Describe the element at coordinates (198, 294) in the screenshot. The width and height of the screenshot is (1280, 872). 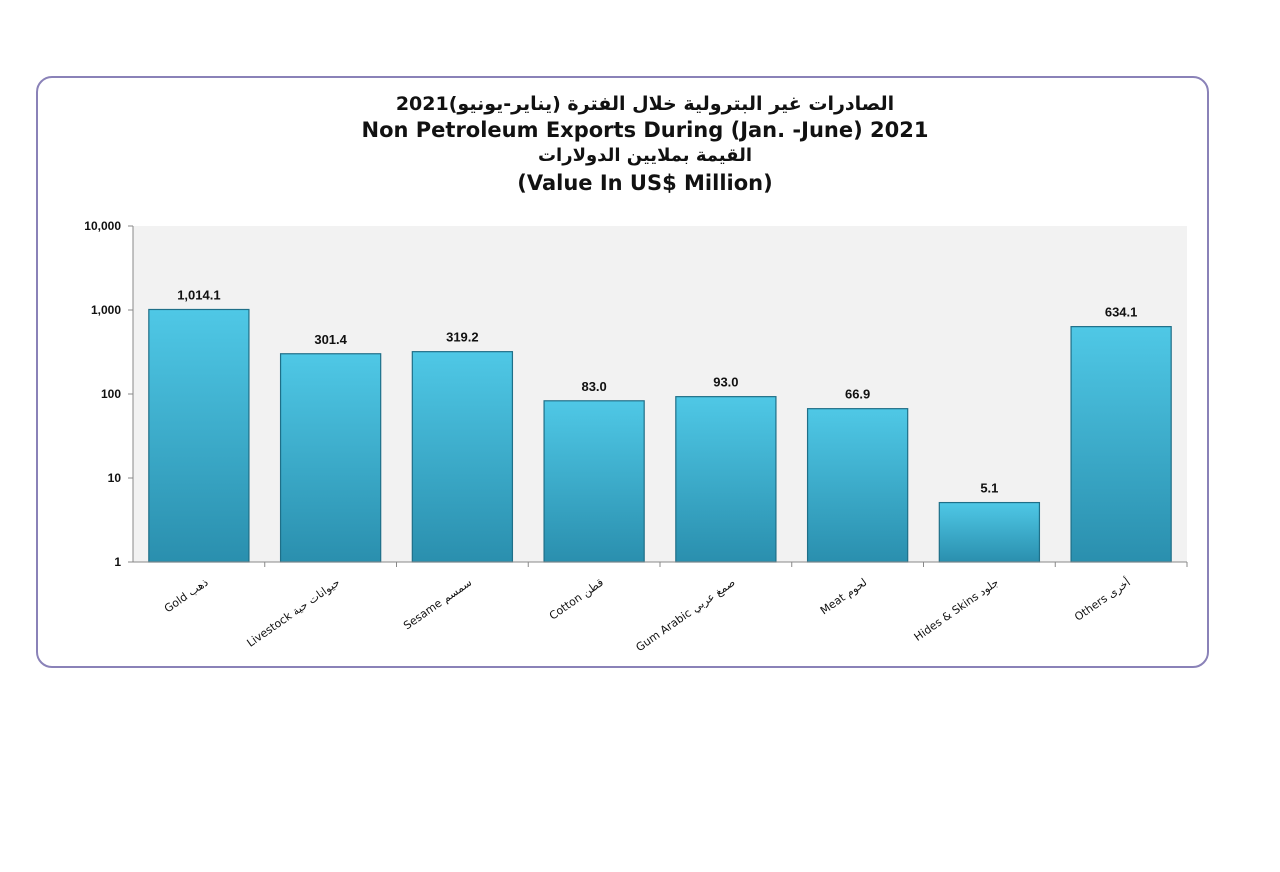
I see `data-label: 1,014.1` at that location.